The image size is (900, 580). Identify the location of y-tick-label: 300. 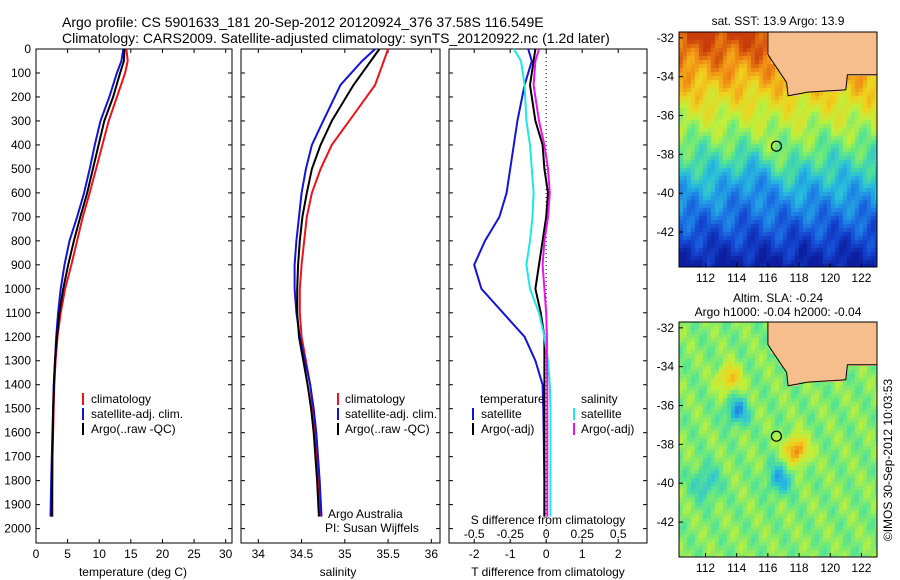
(21, 121).